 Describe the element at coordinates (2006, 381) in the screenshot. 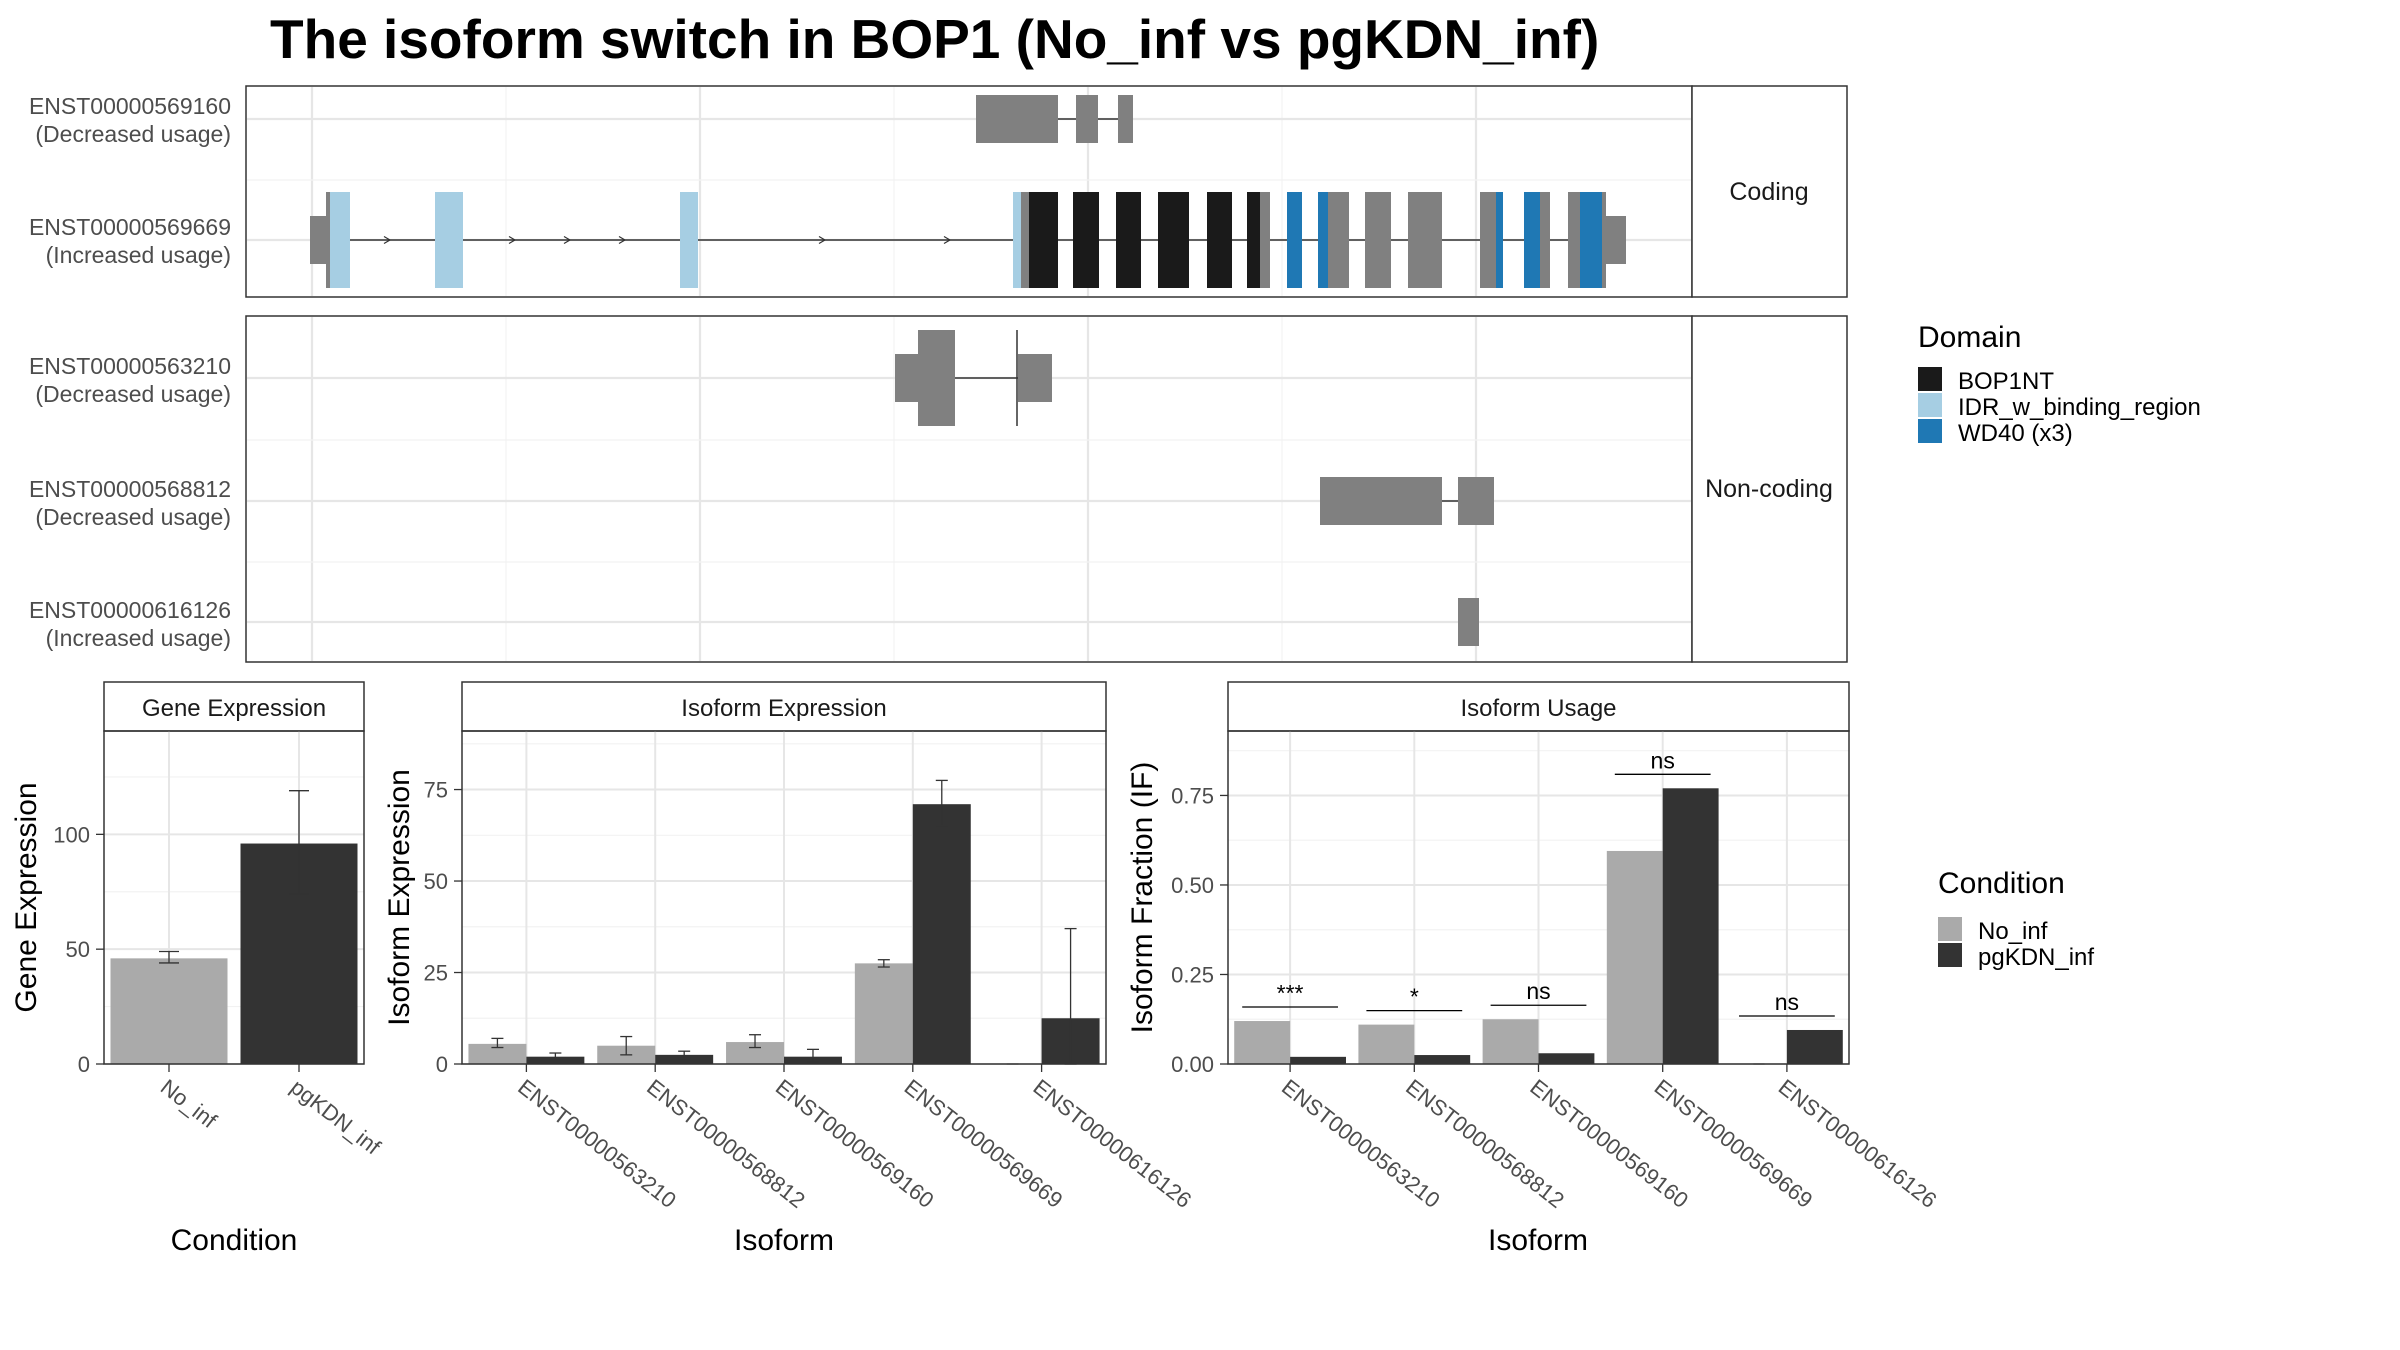

I see `legend-label: BOP1NT` at that location.